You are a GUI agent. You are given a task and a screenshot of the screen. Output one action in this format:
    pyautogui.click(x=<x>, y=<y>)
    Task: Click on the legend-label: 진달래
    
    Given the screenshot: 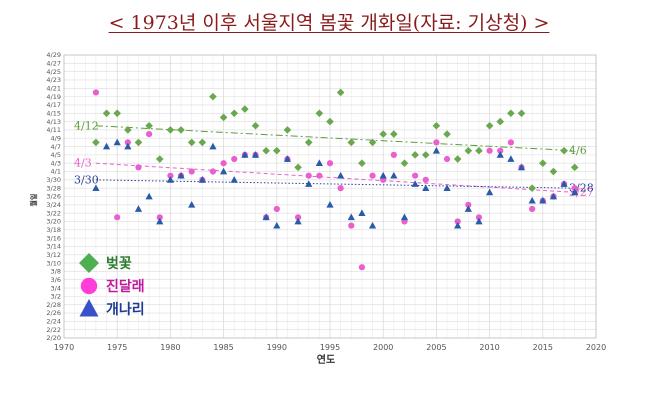 What is the action you would take?
    pyautogui.click(x=125, y=286)
    